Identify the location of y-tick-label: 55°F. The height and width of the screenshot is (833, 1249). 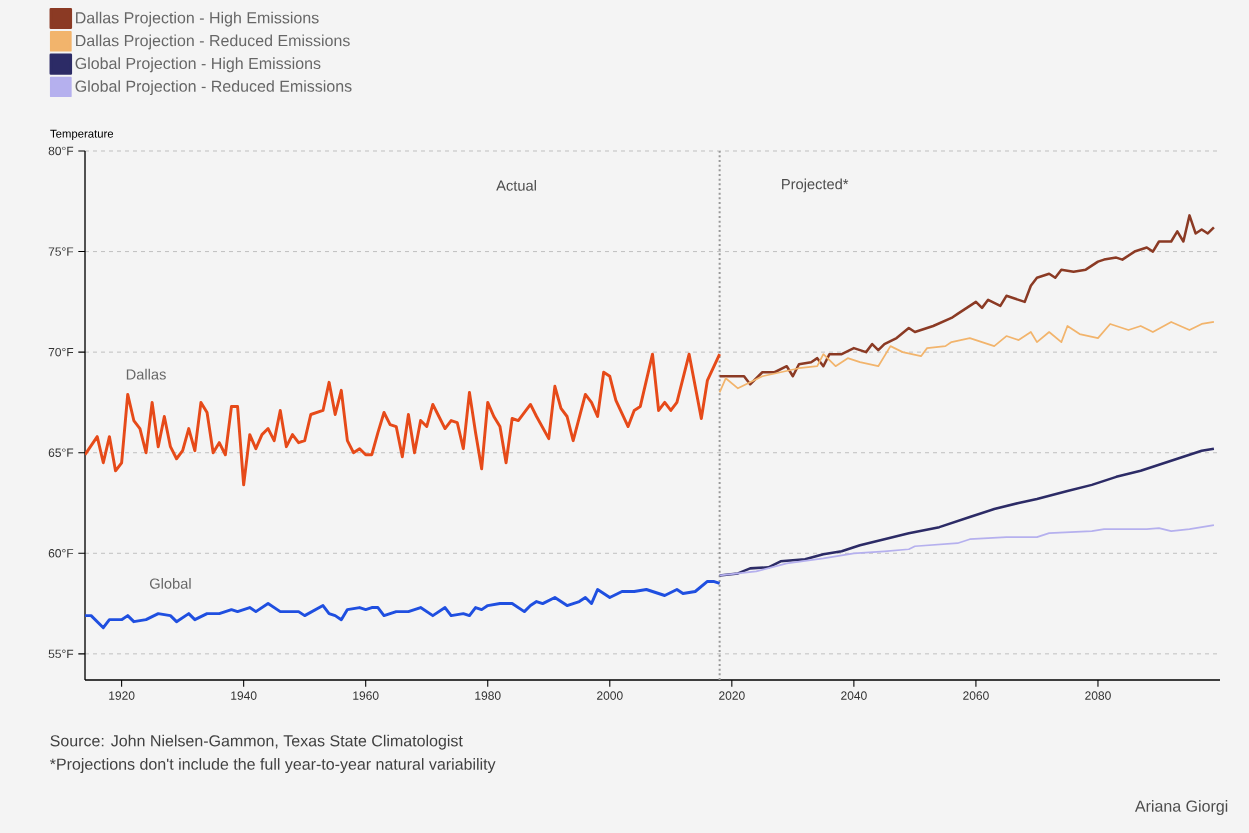
(61, 654).